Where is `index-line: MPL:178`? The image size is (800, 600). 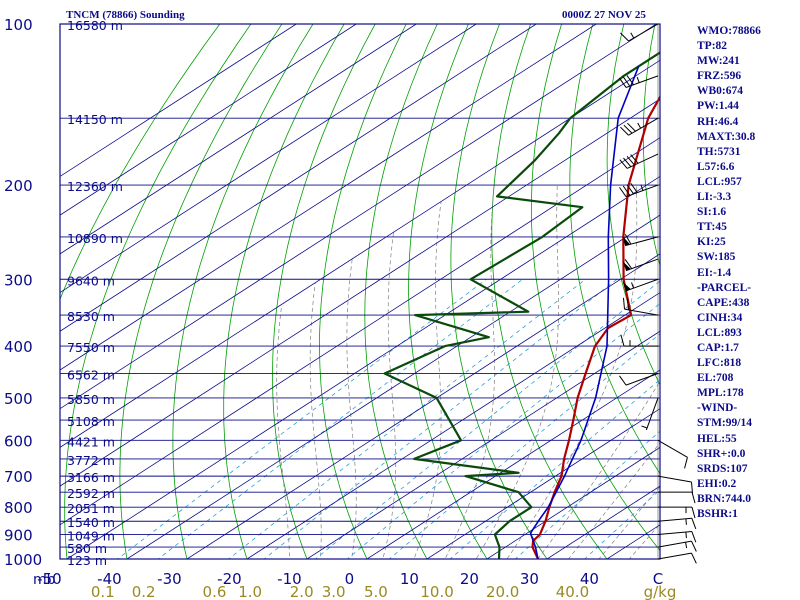 index-line: MPL:178 is located at coordinates (720, 393).